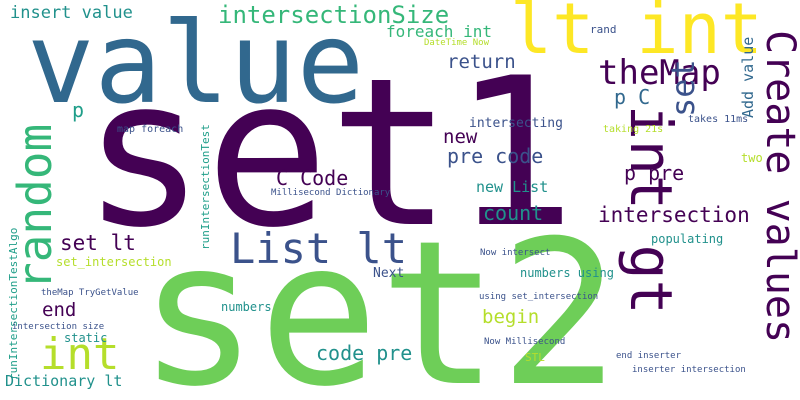 The image size is (800, 400). I want to click on word-create-values: Create values, so click(778, 187).